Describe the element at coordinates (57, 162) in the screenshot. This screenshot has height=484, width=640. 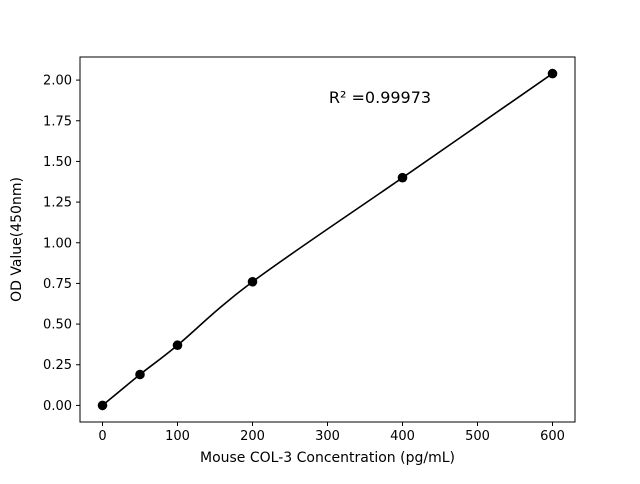
I see `y-tick-label: 1.50` at that location.